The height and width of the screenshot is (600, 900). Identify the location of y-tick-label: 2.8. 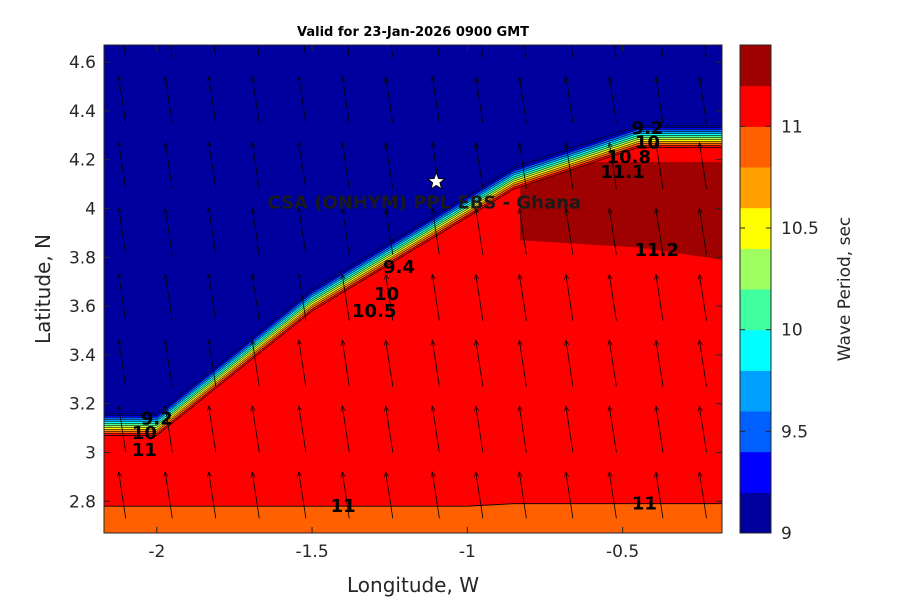
(82, 502).